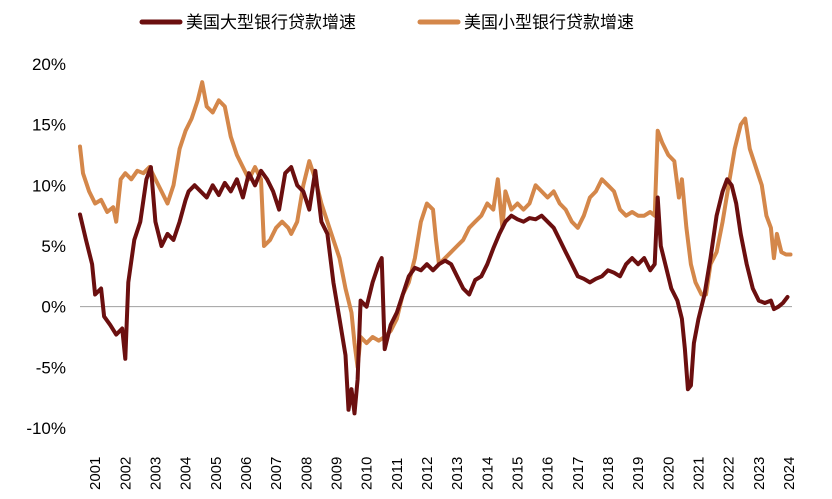 The image size is (832, 499). I want to click on x-tick-label: 2014, so click(487, 473).